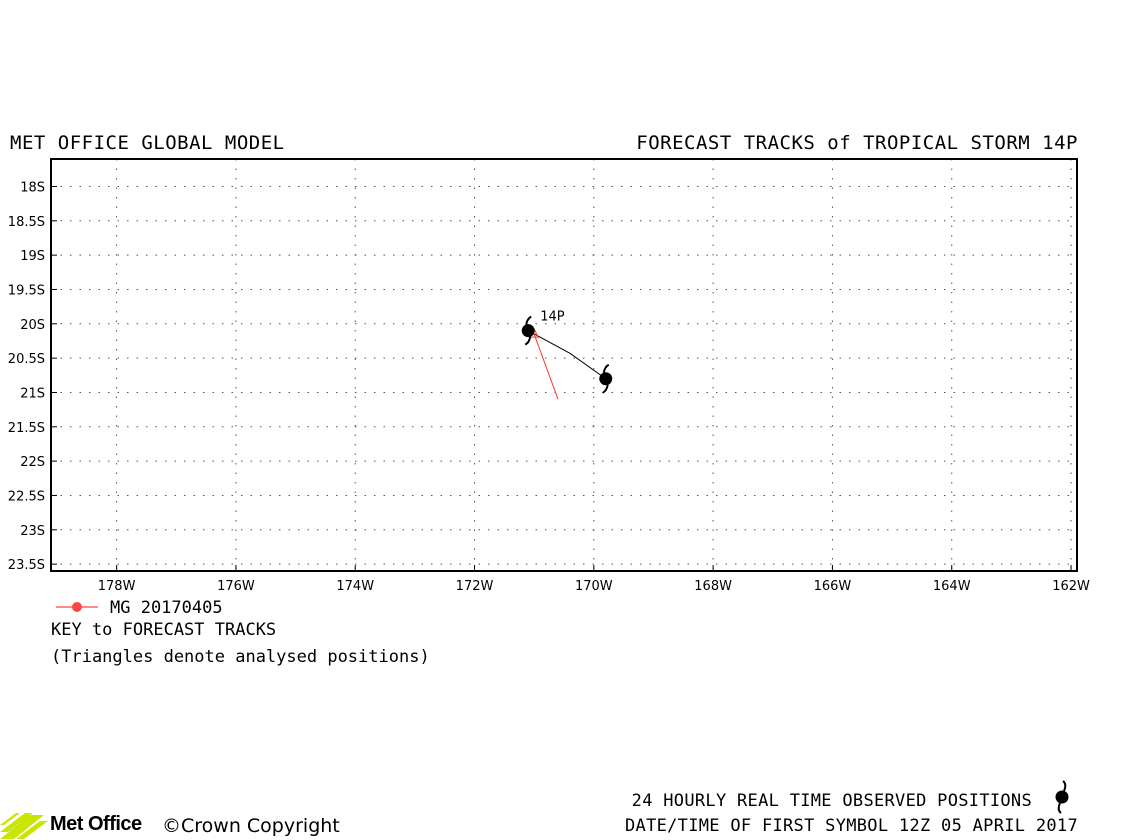 Image resolution: width=1130 pixels, height=840 pixels. What do you see at coordinates (1062, 797) in the screenshot?
I see `storm-symbol-icon` at bounding box center [1062, 797].